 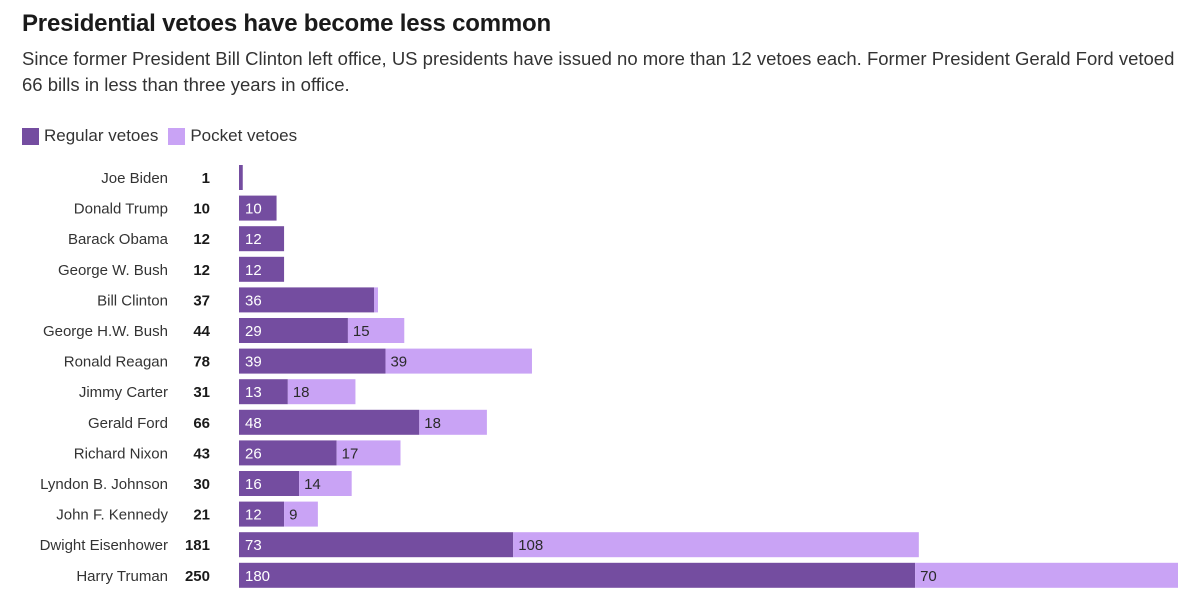 I want to click on president-name: Harry Truman, so click(x=122, y=576).